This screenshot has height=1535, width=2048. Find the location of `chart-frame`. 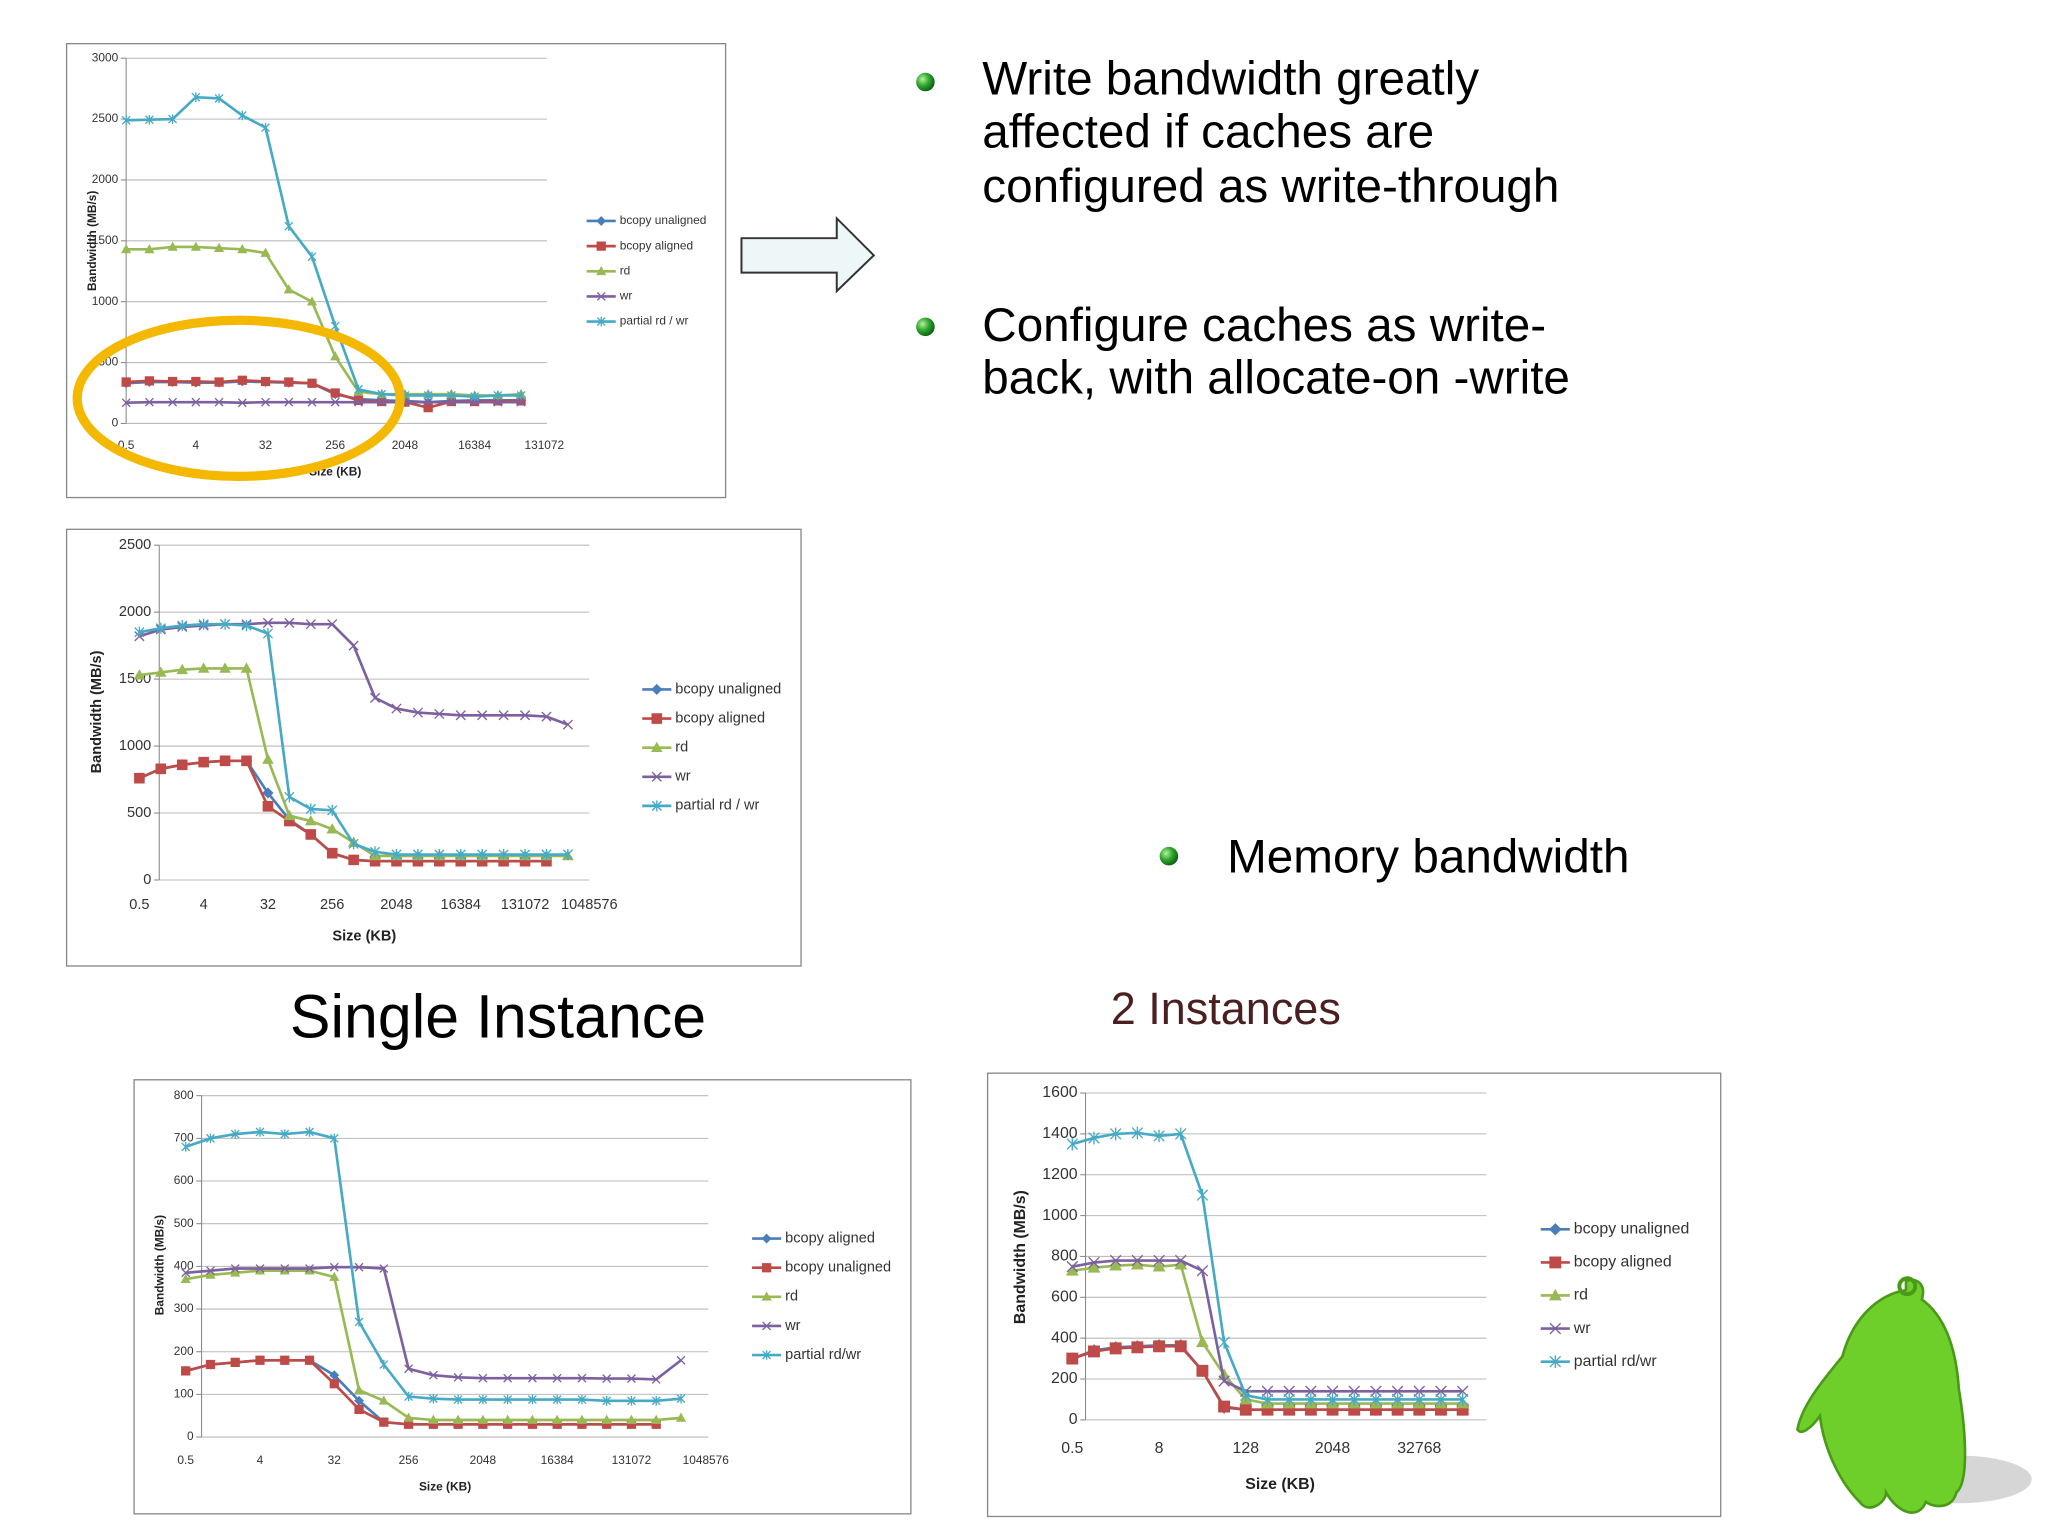

chart-frame is located at coordinates (522, 1297).